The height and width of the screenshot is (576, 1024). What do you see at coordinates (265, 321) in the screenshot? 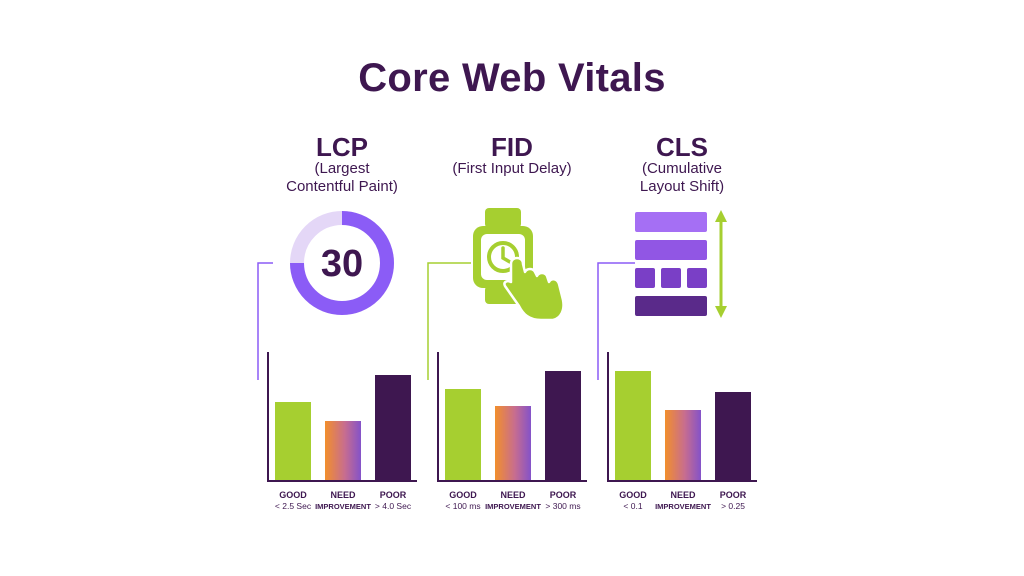
I see `lcp-connector` at bounding box center [265, 321].